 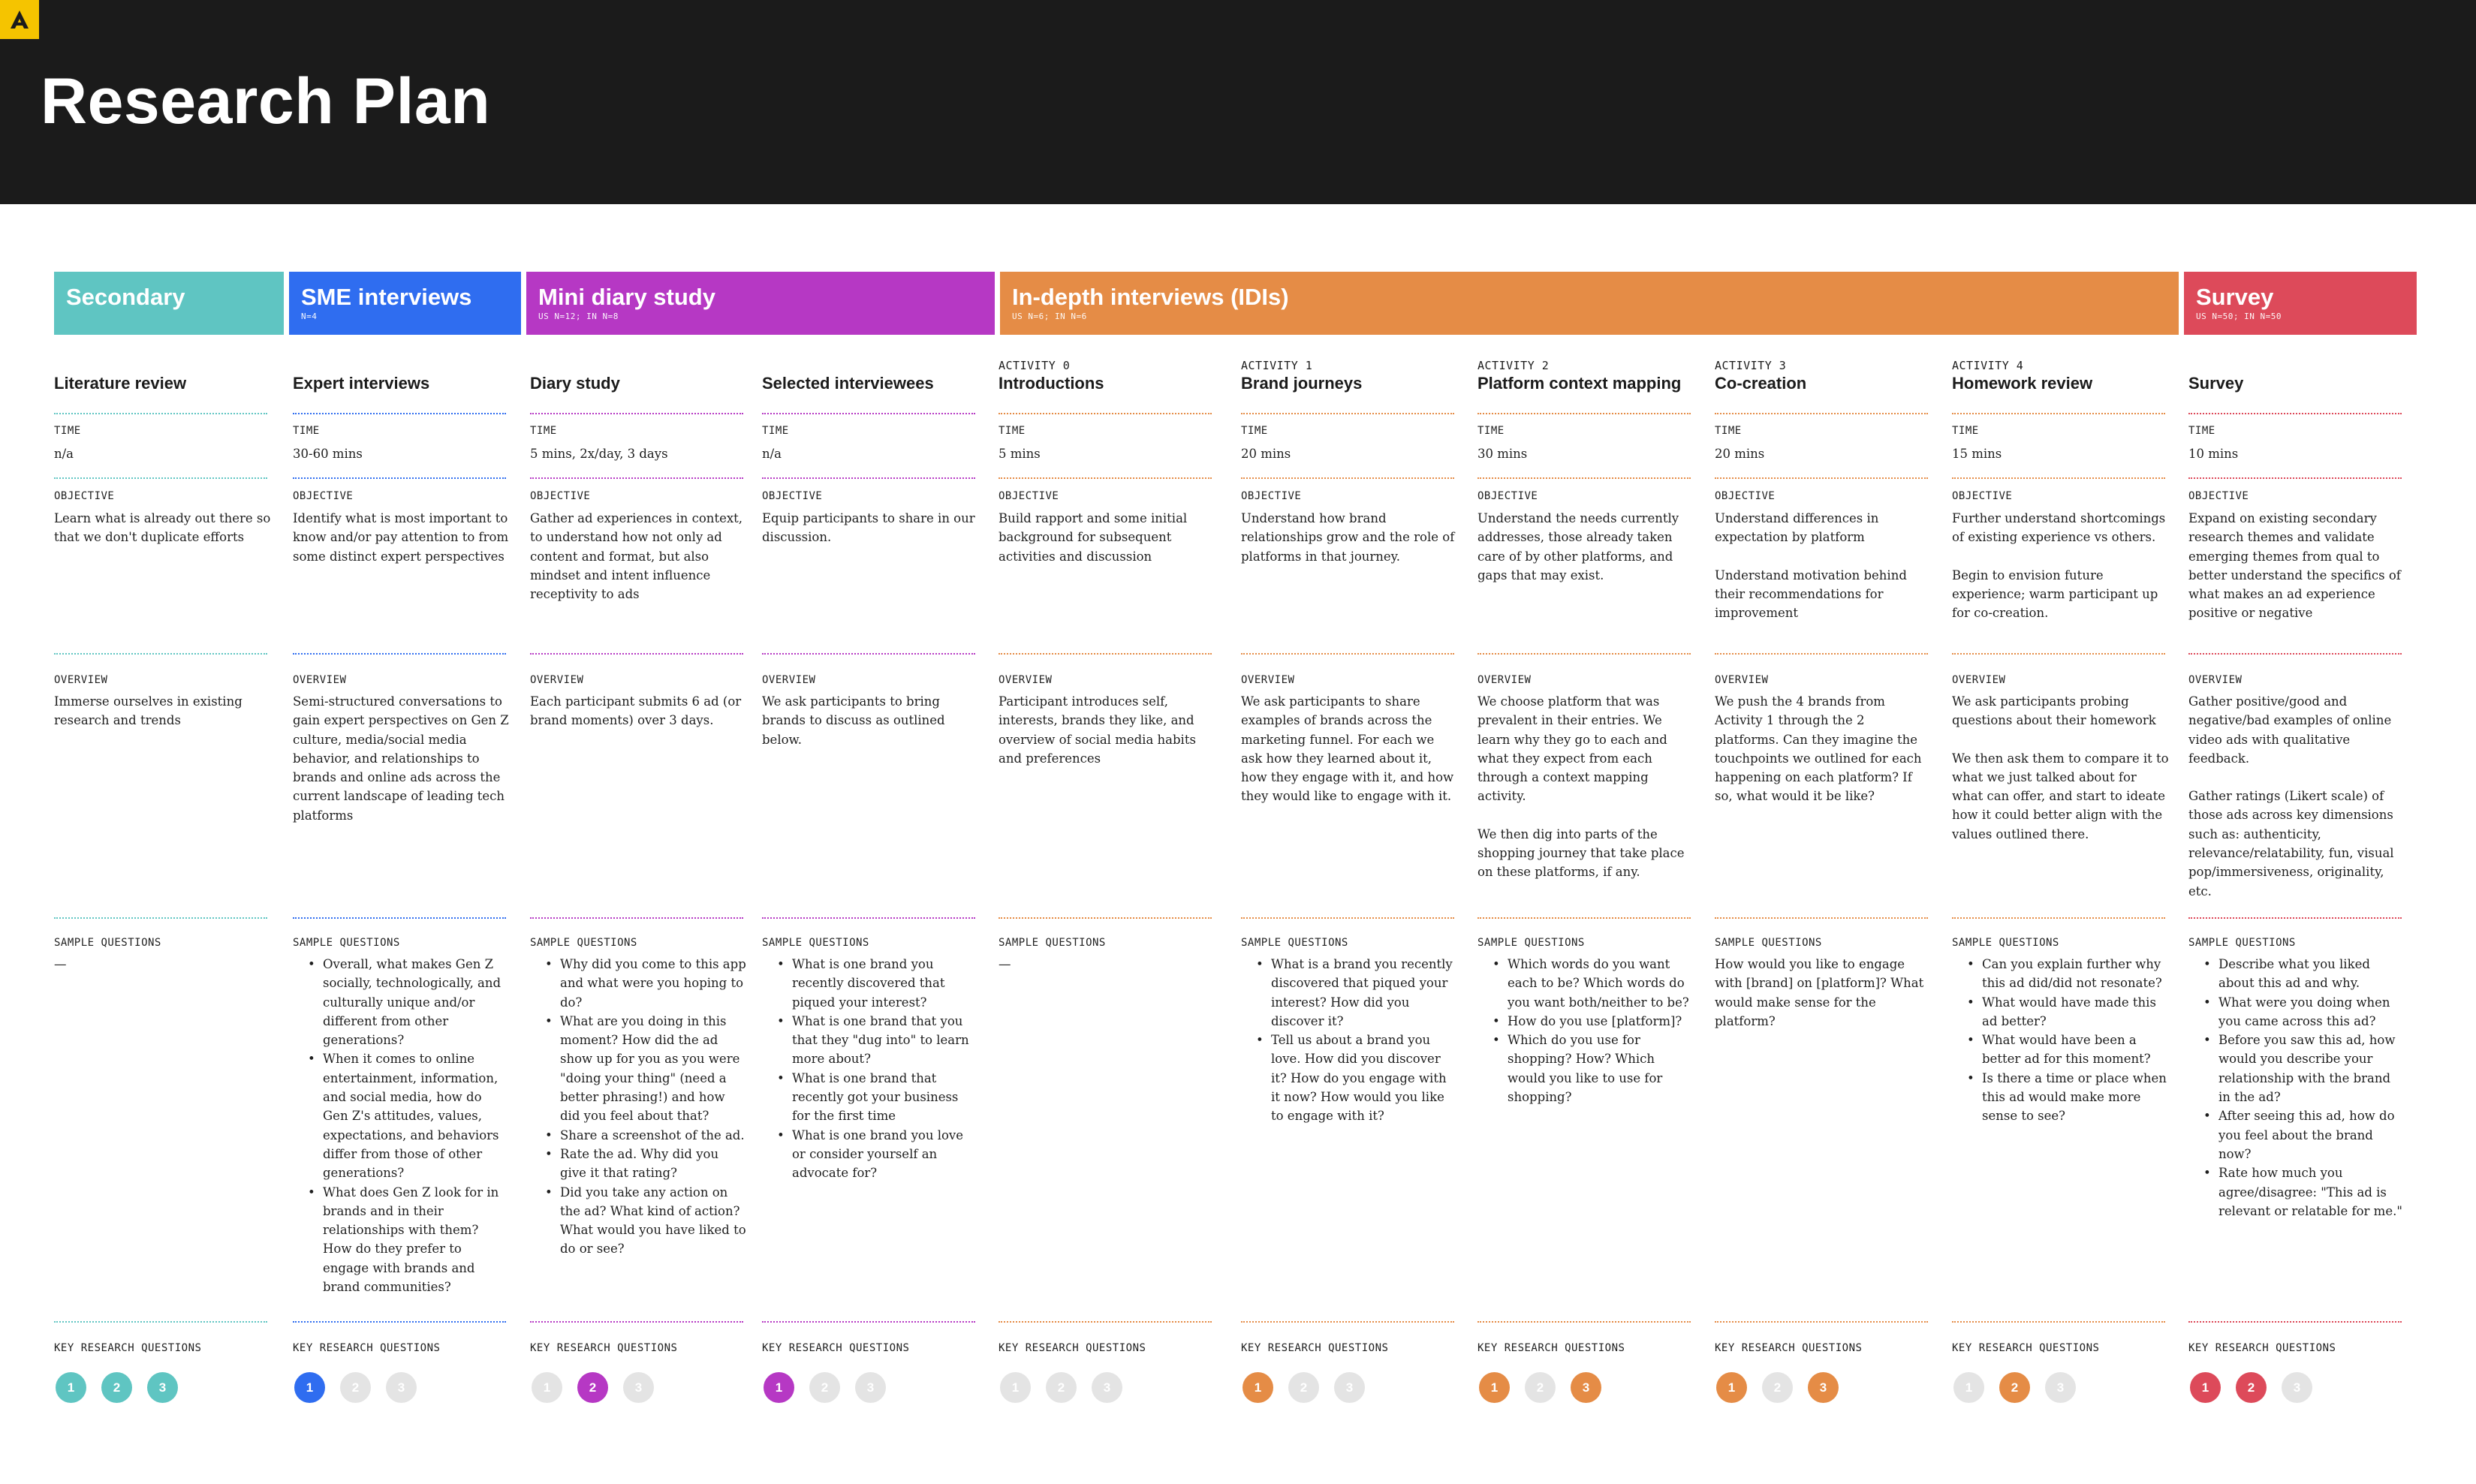 What do you see at coordinates (1589, 303) in the screenshot?
I see `band-in-depth-interviews: In-depth interviews (IDIs) US N=6; IN N=6` at bounding box center [1589, 303].